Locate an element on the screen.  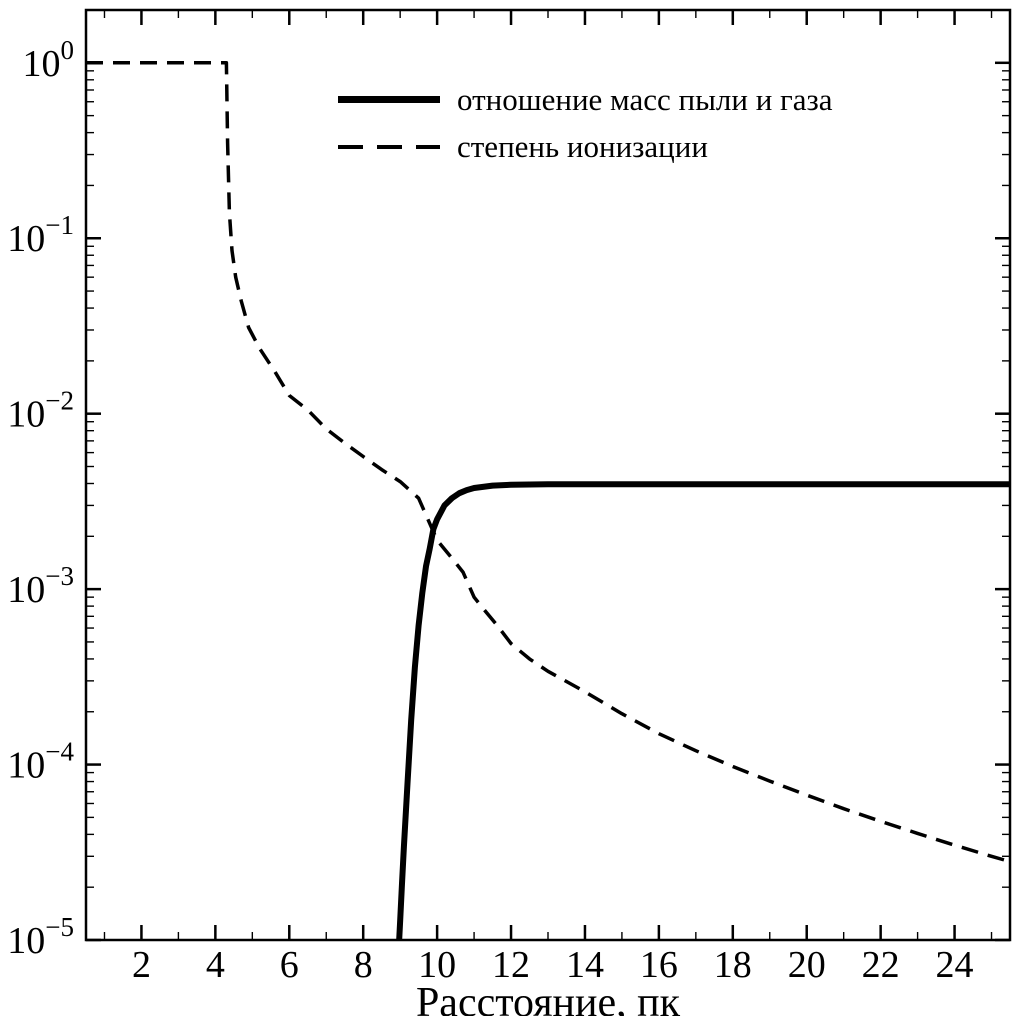
x-tick-label: 14 is located at coordinates (585, 965).